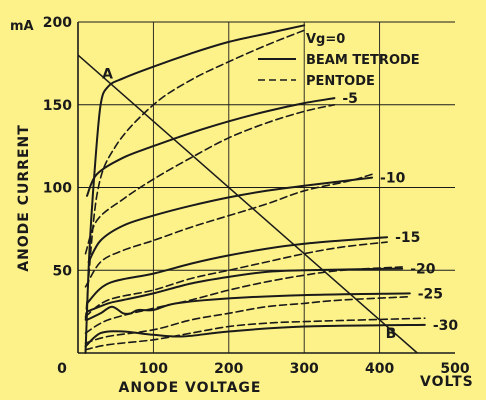 This screenshot has height=400, width=486. What do you see at coordinates (407, 238) in the screenshot?
I see `series-label-vg-minus15: -15` at bounding box center [407, 238].